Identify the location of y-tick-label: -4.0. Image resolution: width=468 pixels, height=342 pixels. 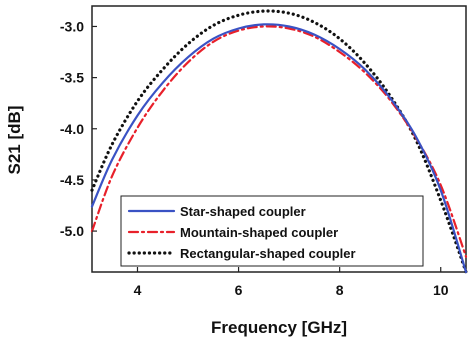
(72, 129).